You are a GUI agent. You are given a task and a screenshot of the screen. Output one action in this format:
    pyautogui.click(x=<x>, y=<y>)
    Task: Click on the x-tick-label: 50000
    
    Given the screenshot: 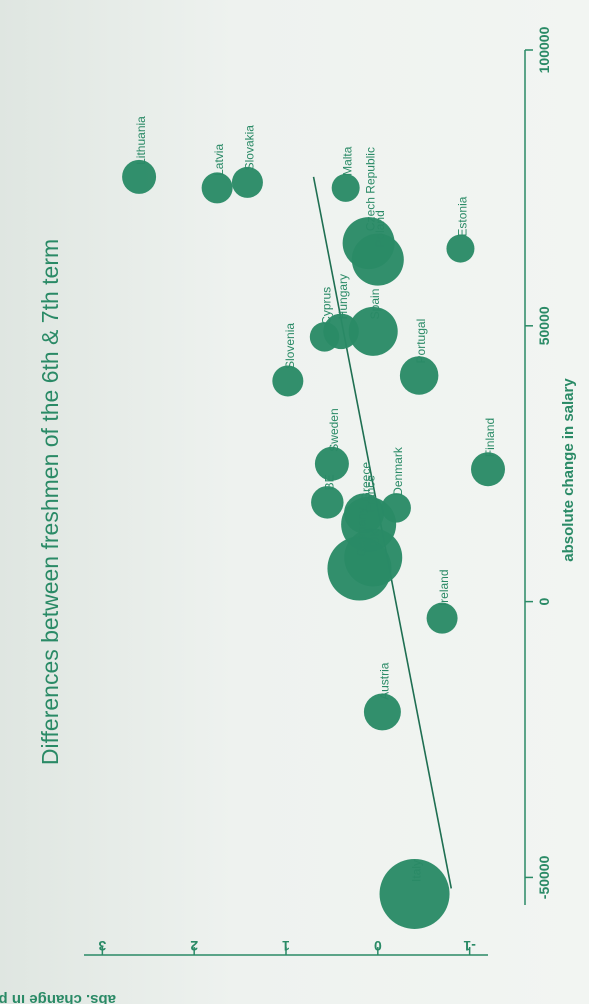 What is the action you would take?
    pyautogui.click(x=544, y=325)
    